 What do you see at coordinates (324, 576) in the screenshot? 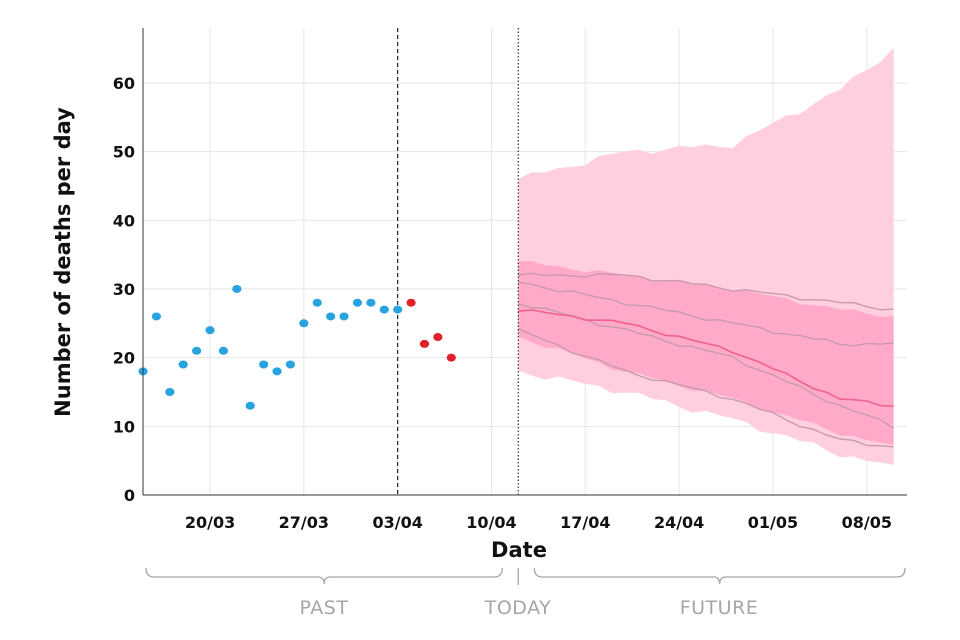
I see `past-brace` at bounding box center [324, 576].